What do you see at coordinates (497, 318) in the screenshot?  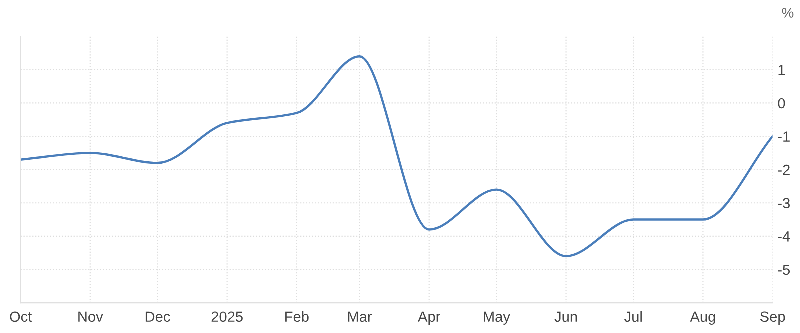 I see `x-tick-label: May` at bounding box center [497, 318].